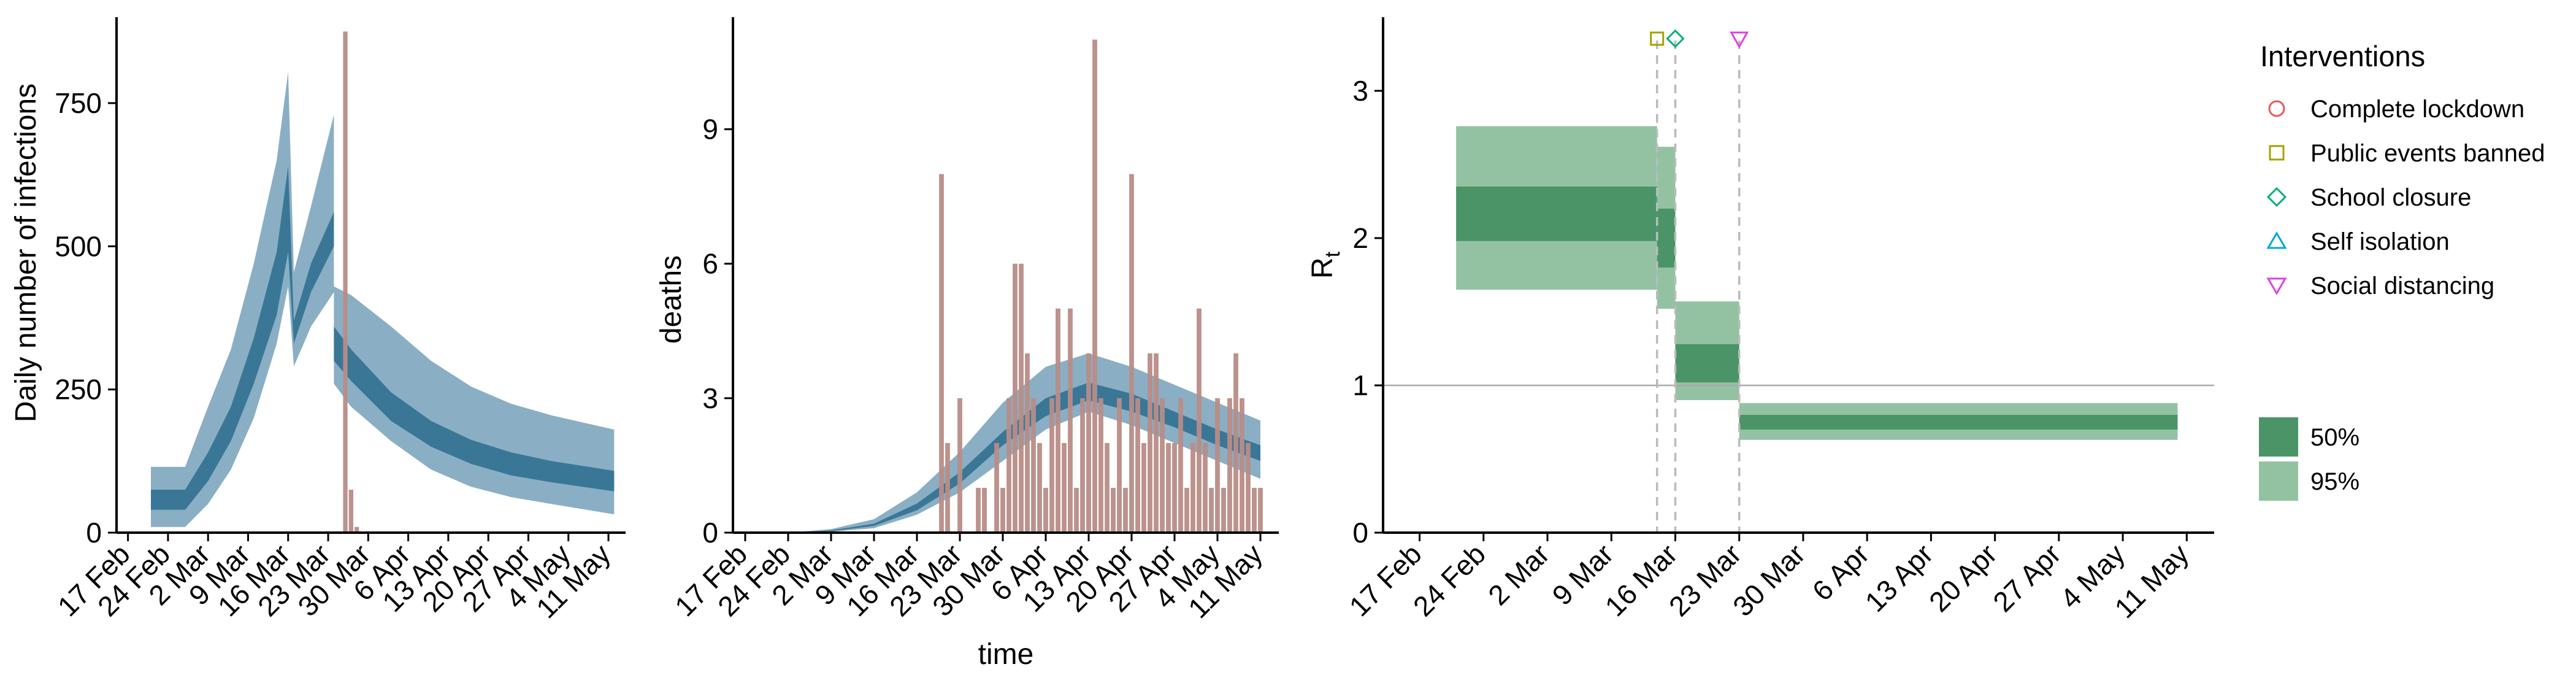 Image resolution: width=2576 pixels, height=683 pixels. What do you see at coordinates (1360, 385) in the screenshot?
I see `y-tick-label: 1` at bounding box center [1360, 385].